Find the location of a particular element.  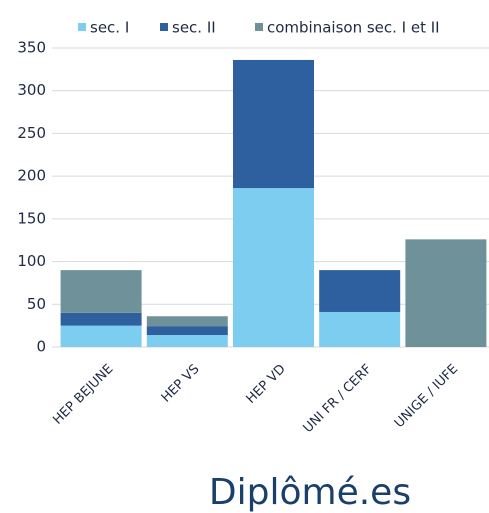

x-tick-label: UNI FR / CERF is located at coordinates (338, 399).